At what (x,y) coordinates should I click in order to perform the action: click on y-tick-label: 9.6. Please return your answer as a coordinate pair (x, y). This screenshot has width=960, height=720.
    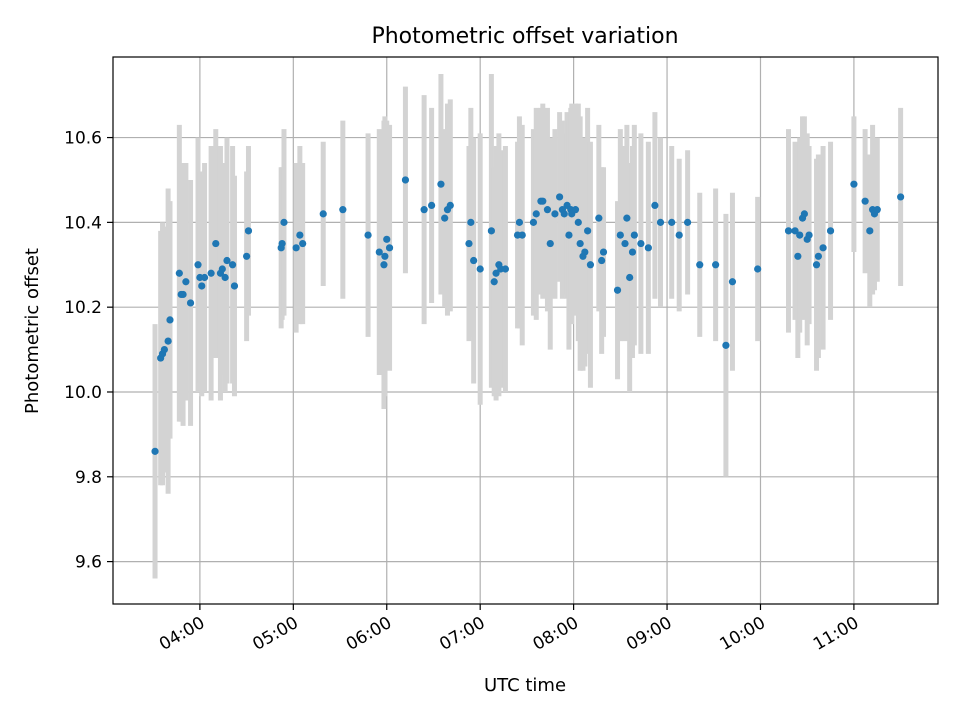
    Looking at the image, I should click on (88, 563).